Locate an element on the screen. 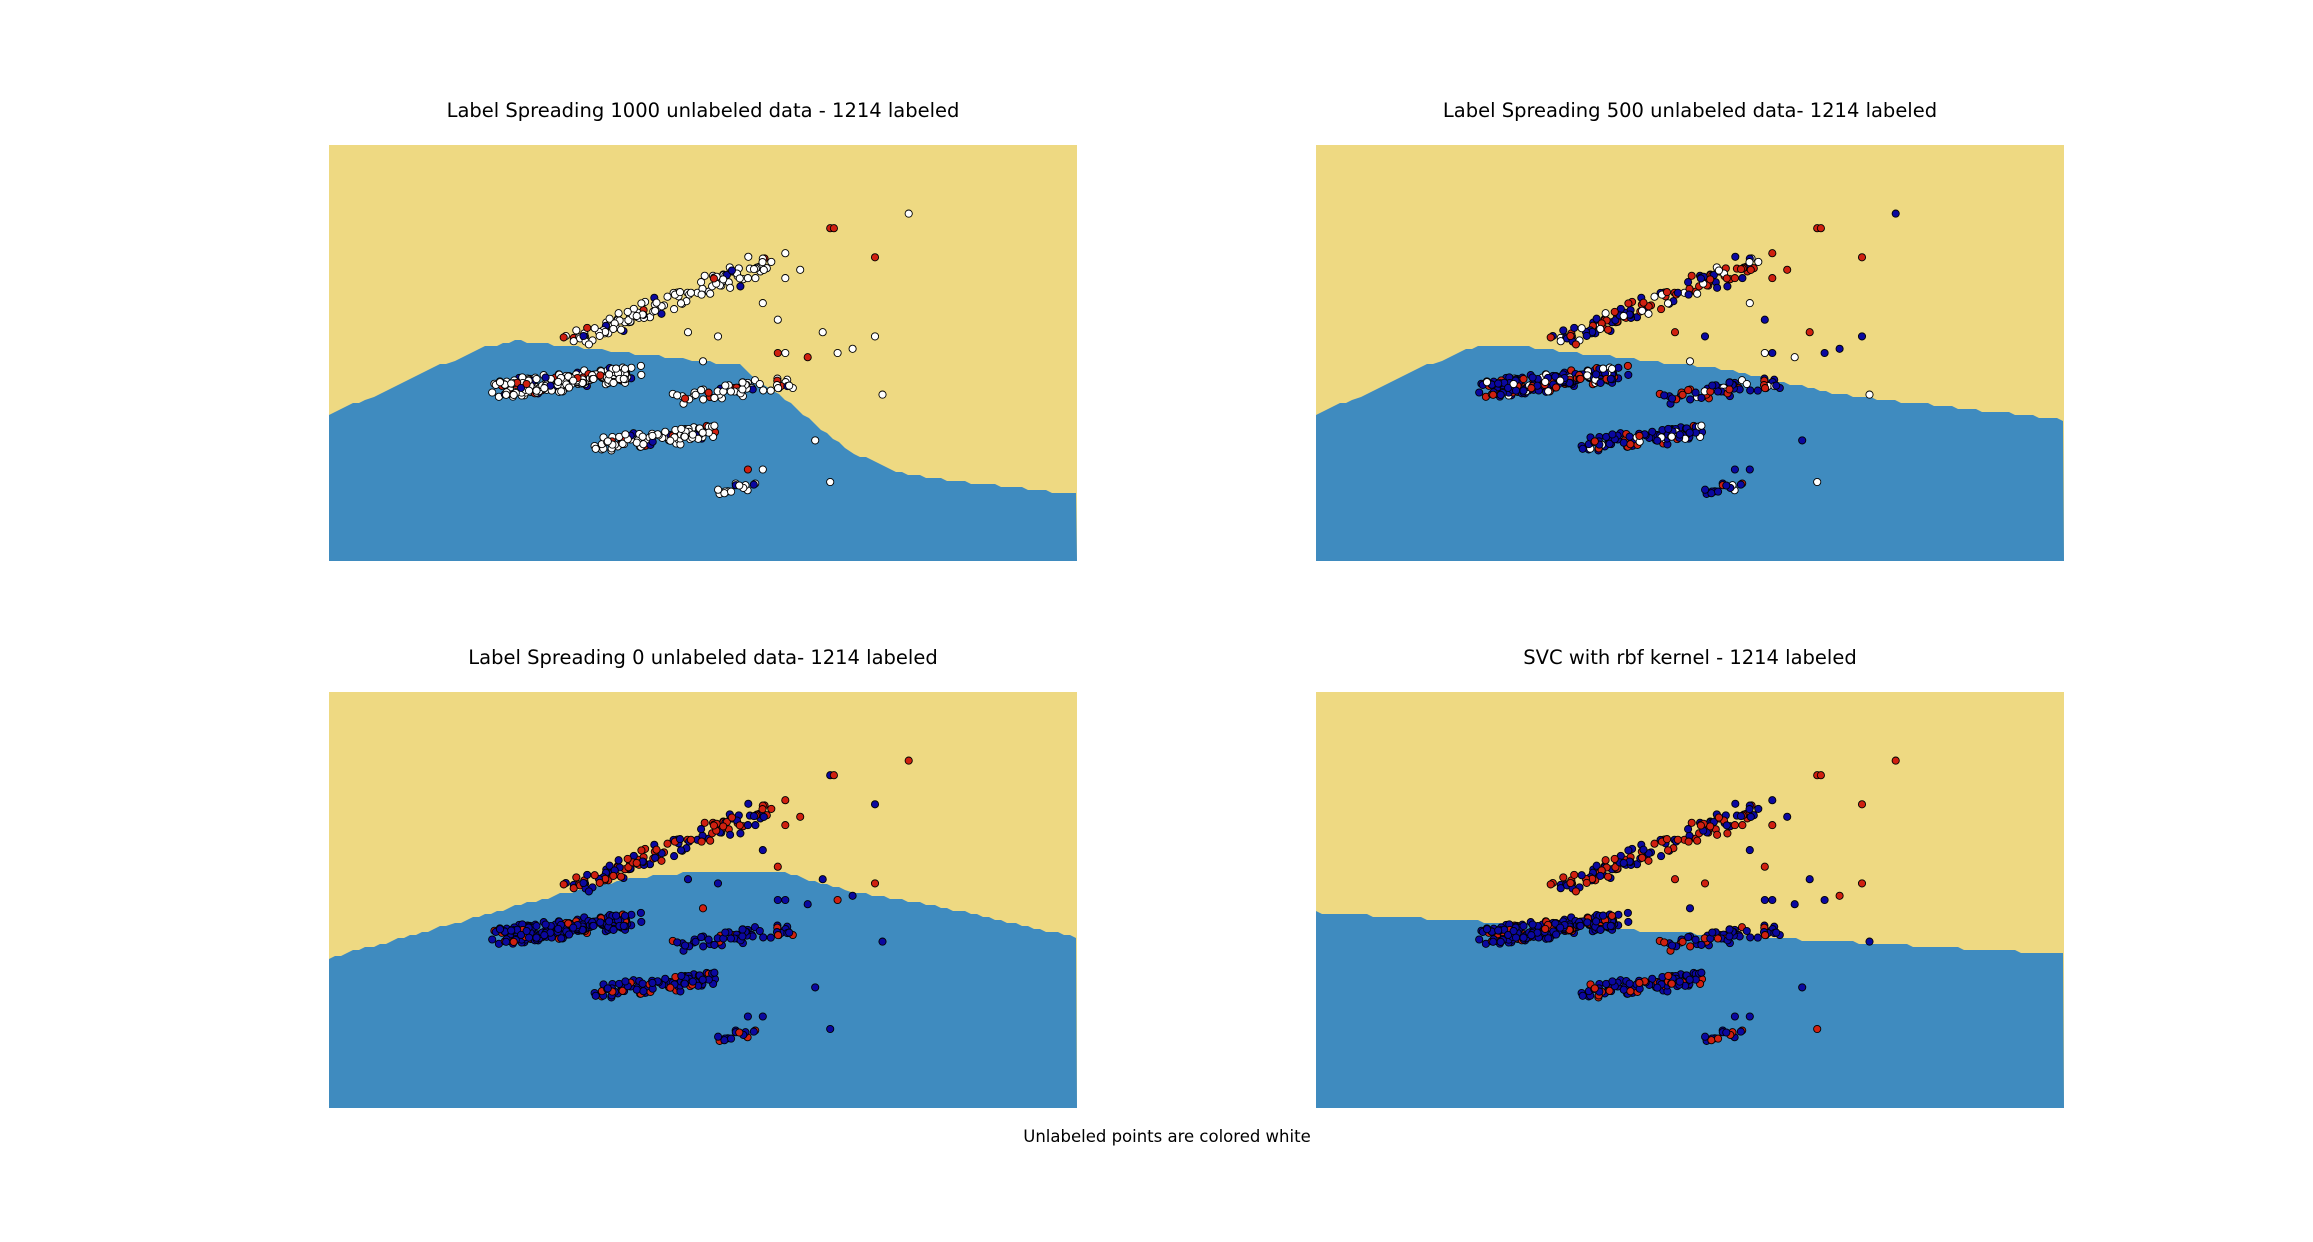  subplot-svc-rbf: SVC with rbf kernel - 1214 labeled is located at coordinates (1690, 877).